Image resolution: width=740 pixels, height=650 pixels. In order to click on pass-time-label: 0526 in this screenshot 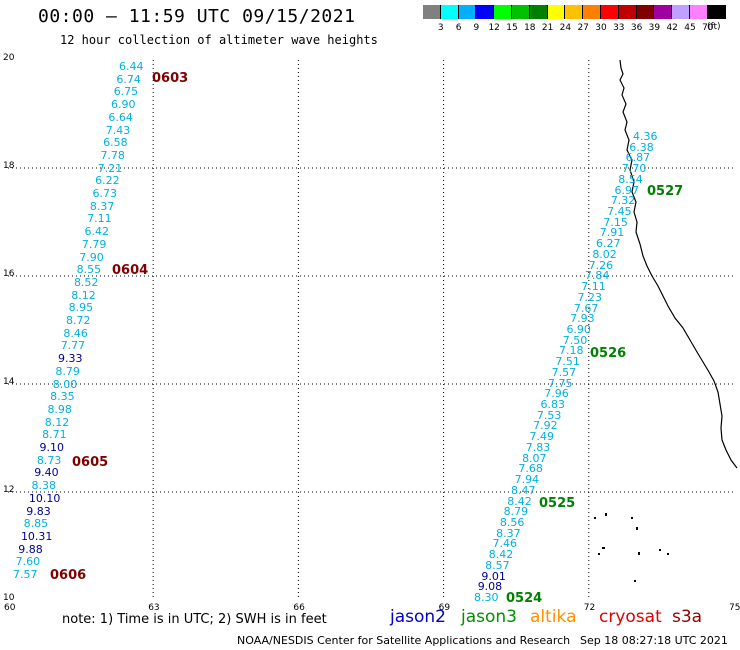, I will do `click(608, 353)`.